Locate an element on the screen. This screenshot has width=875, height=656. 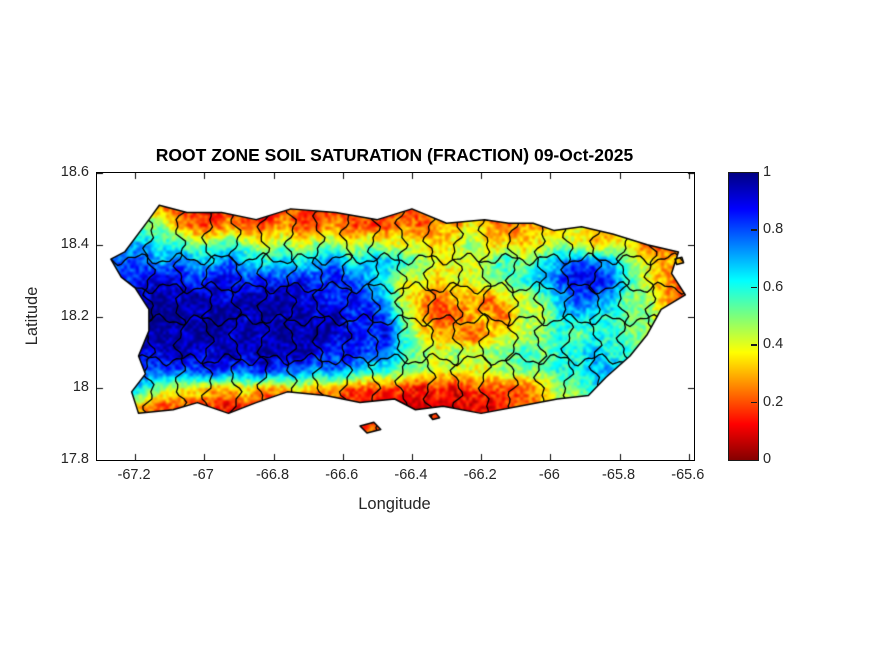
colorbar-tick-label: 0.8 is located at coordinates (773, 229).